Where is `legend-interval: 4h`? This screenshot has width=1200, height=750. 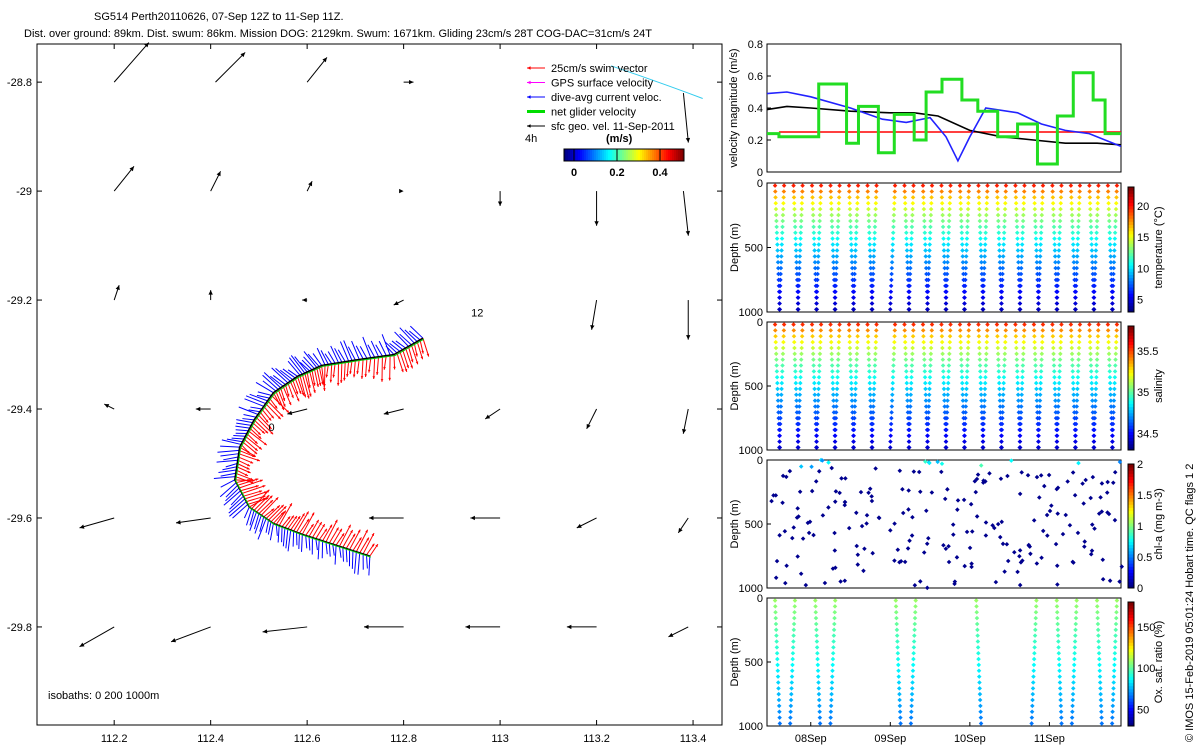
legend-interval: 4h is located at coordinates (531, 139).